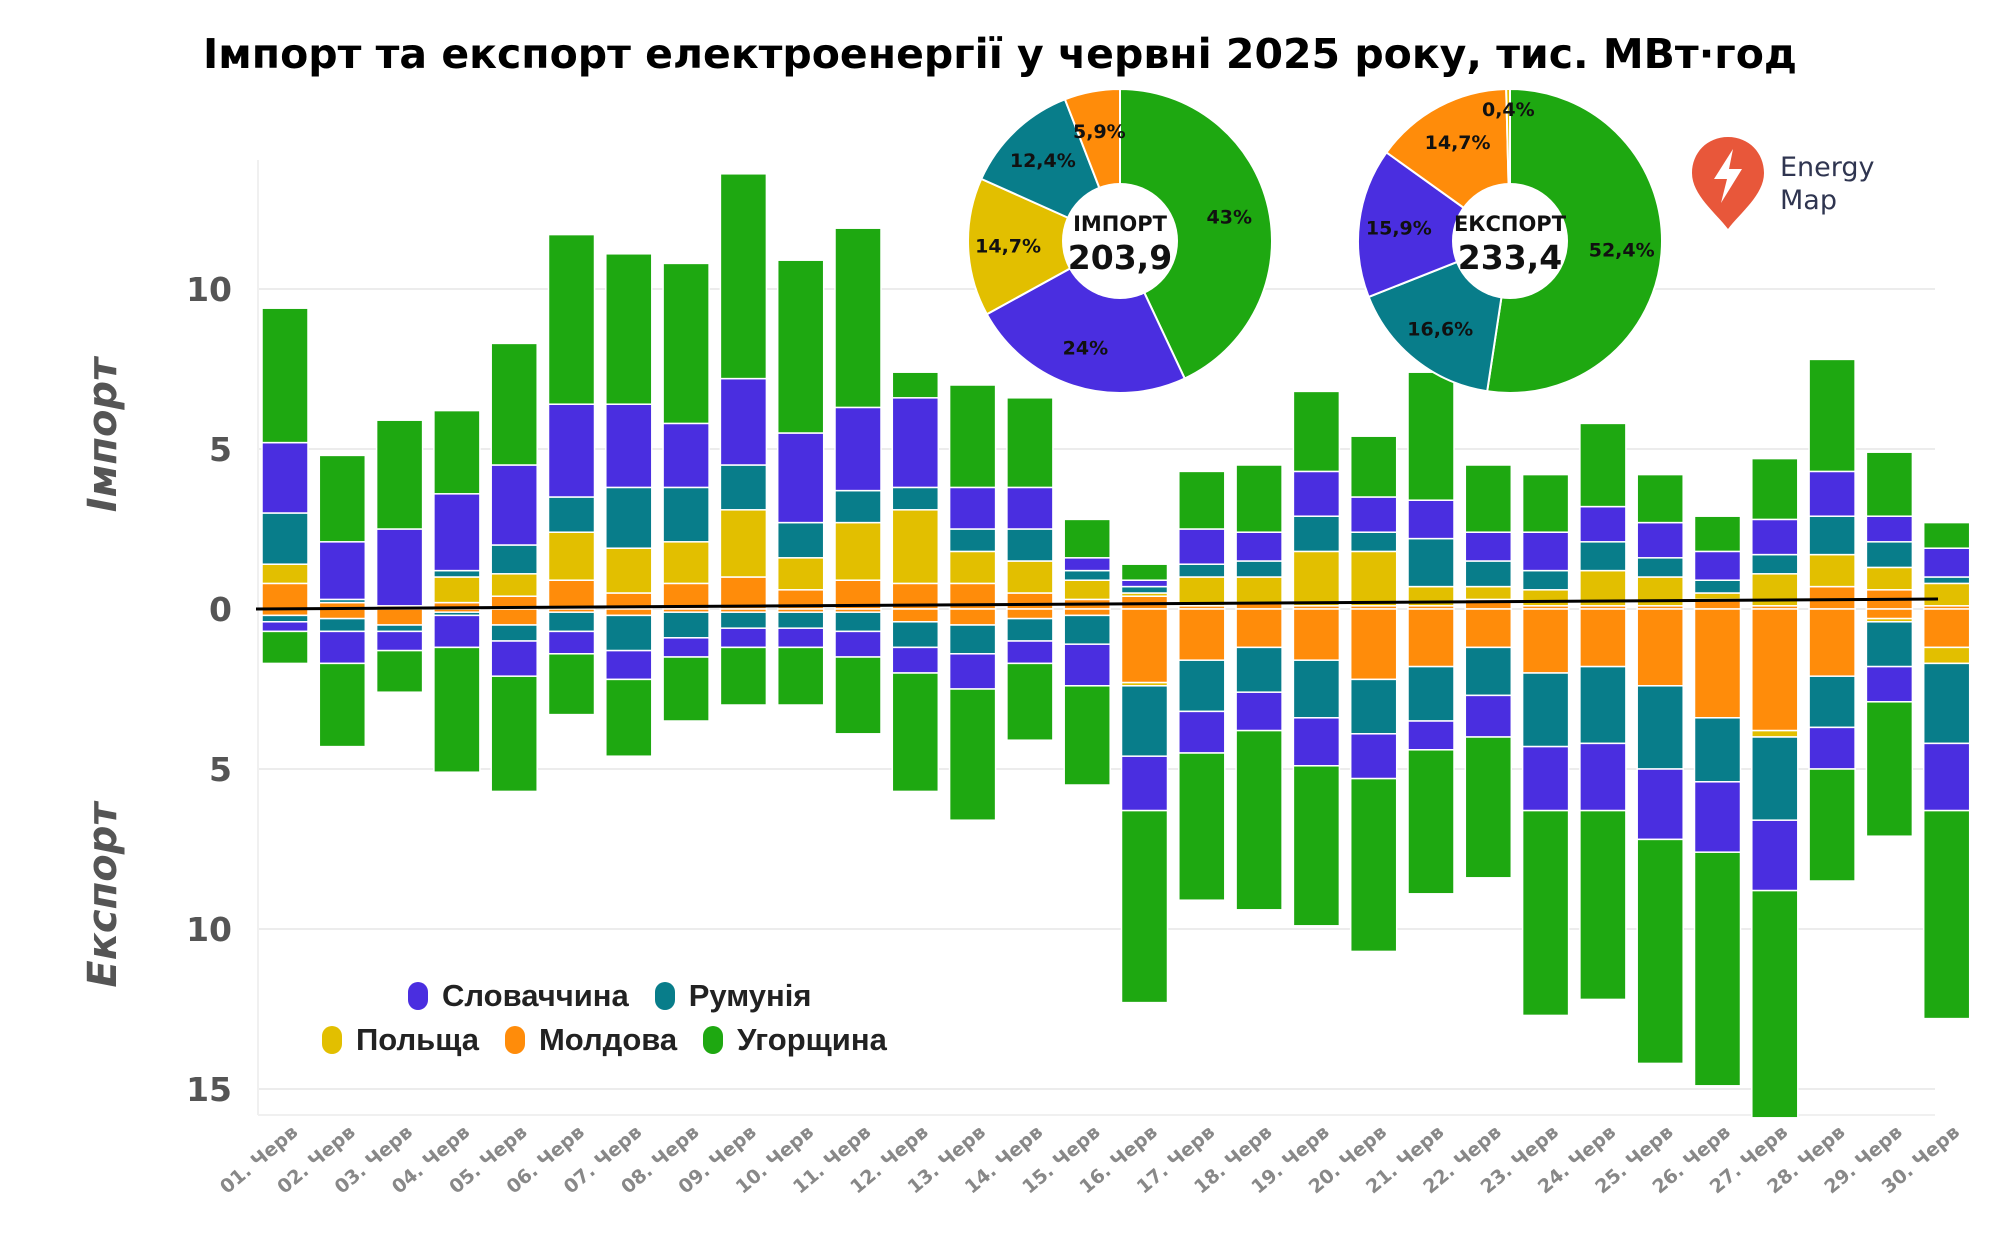 Image resolution: width=2000 pixels, height=1260 pixels. I want to click on pie-slice-label: 52,4%, so click(1622, 250).